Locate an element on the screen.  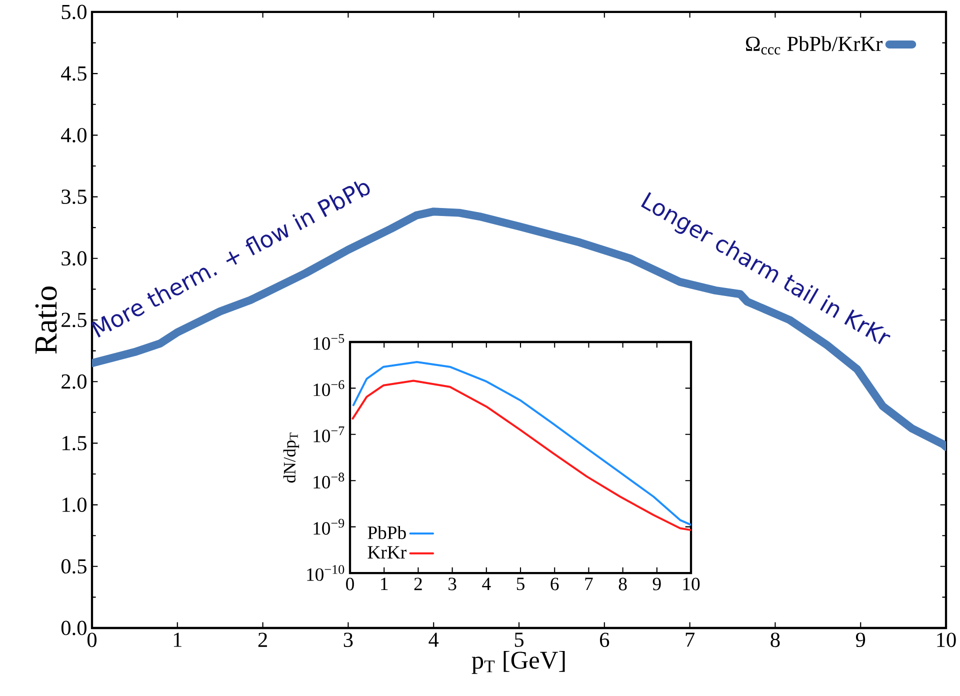
y-tick-label: 4.0 is located at coordinates (73, 135).